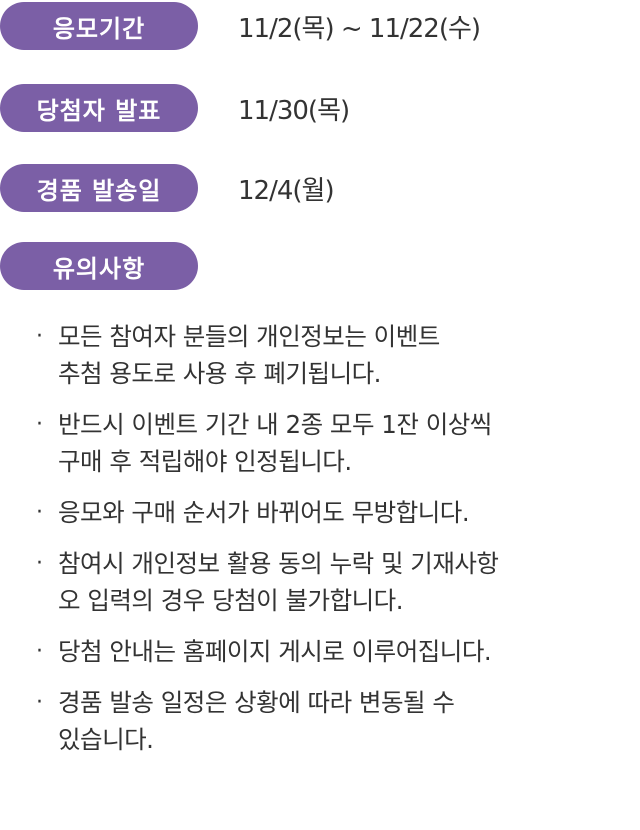 The width and height of the screenshot is (640, 830). What do you see at coordinates (359, 28) in the screenshot?
I see `entry-period-value: 11/2(목) ~ 11/22(수)` at bounding box center [359, 28].